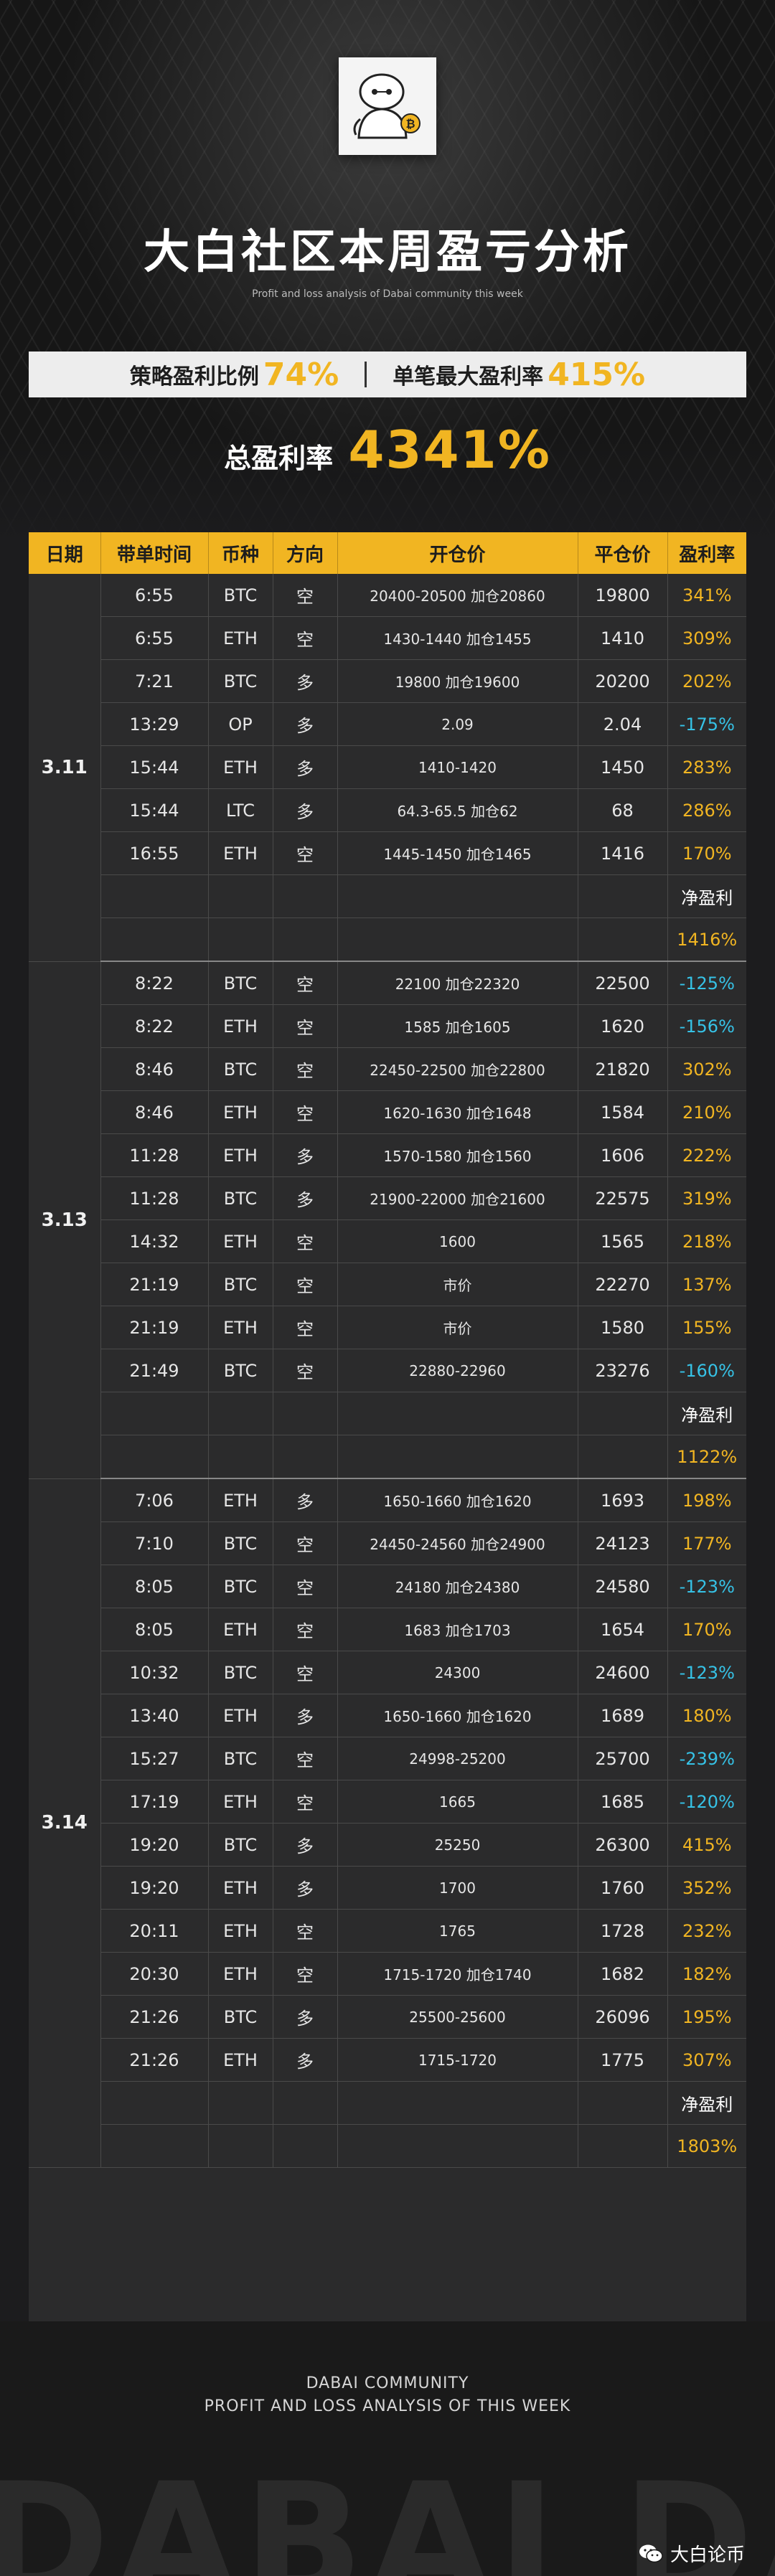 The height and width of the screenshot is (2576, 775). I want to click on close-price-cell: 1416, so click(623, 853).